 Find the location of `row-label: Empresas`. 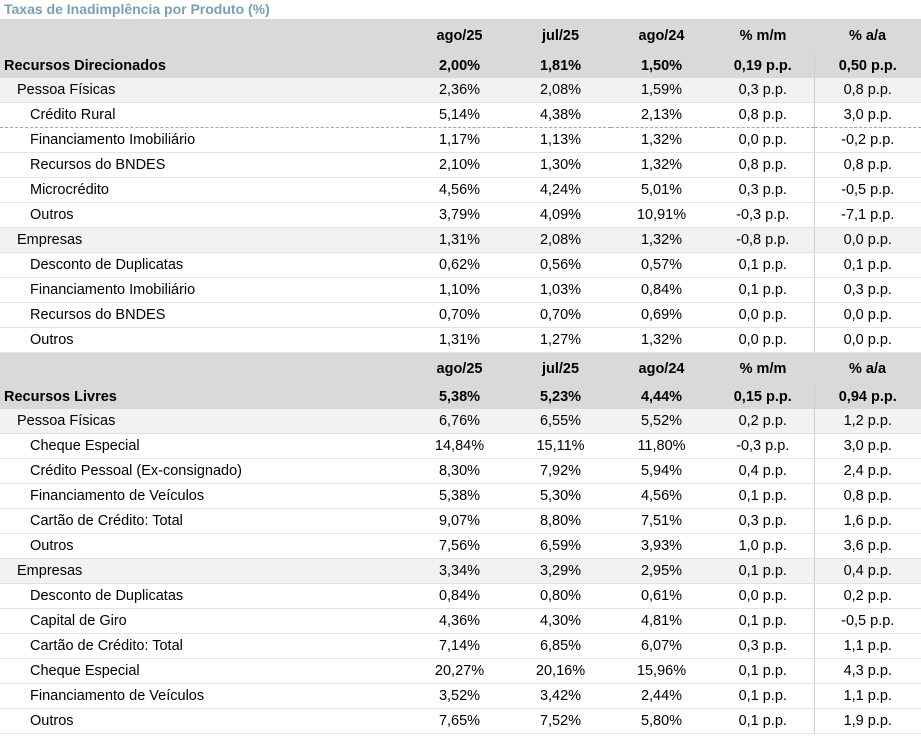

row-label: Empresas is located at coordinates (204, 571).